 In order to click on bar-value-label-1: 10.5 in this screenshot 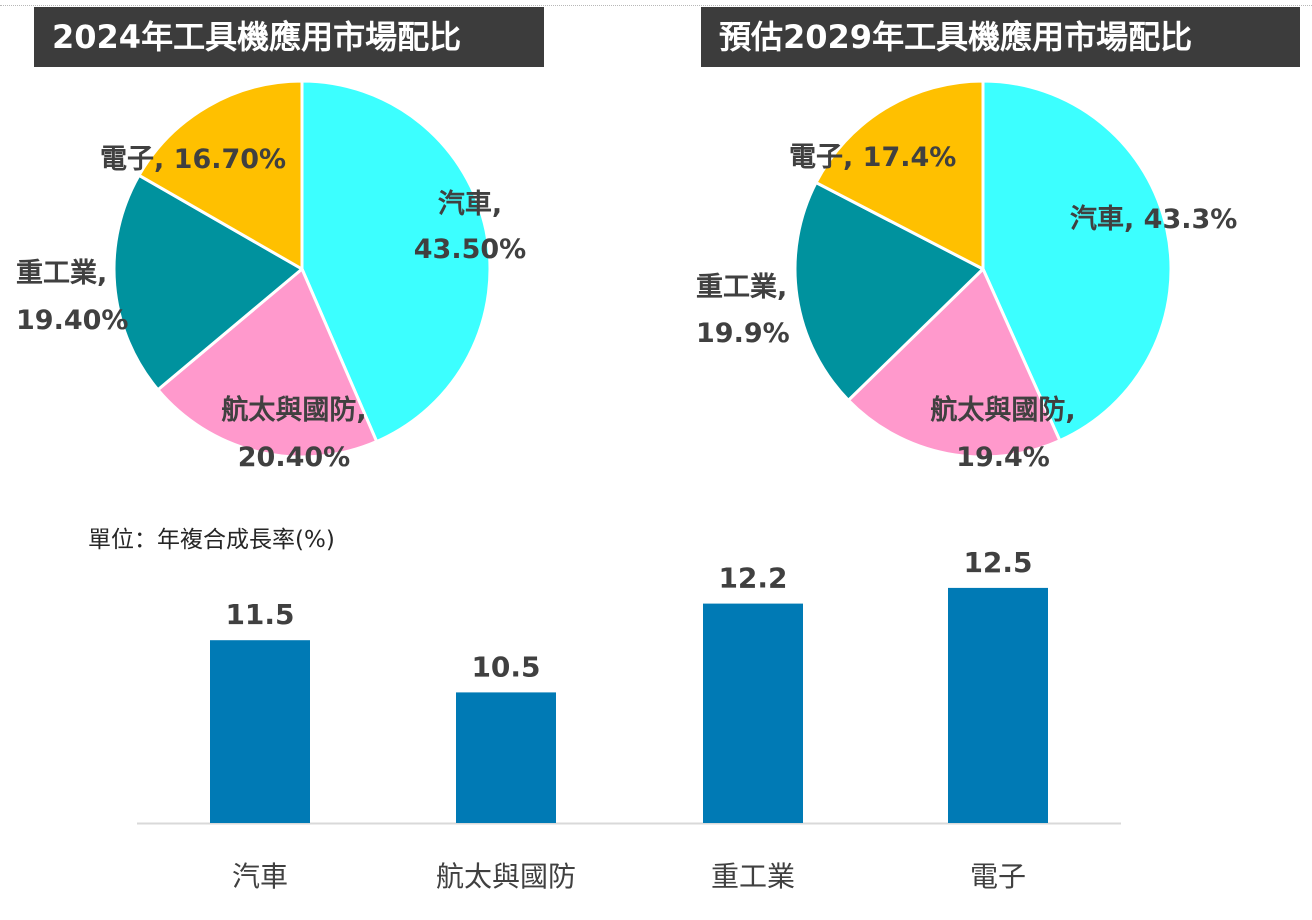, I will do `click(505, 666)`.